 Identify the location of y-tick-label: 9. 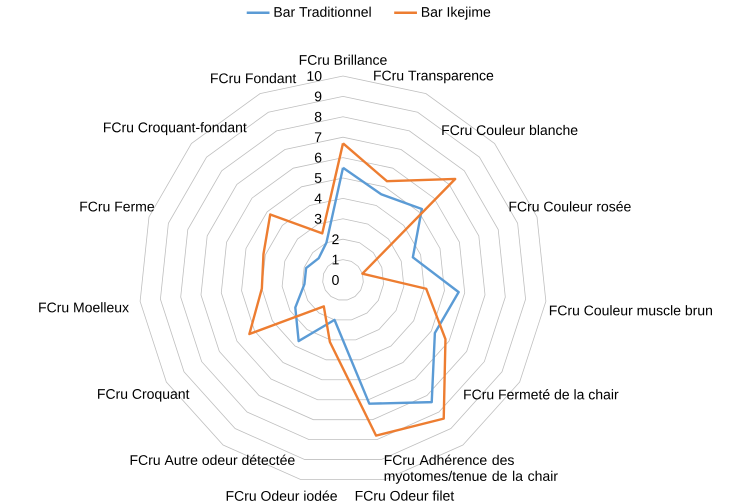
(318, 96).